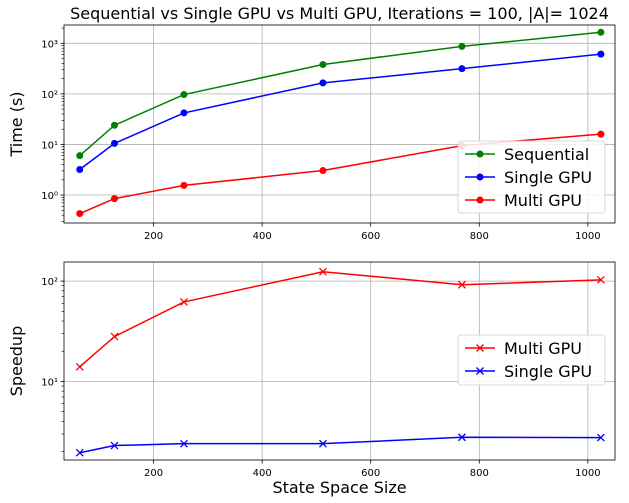 The width and height of the screenshot is (629, 503). I want to click on legend-label: Sequential, so click(546, 154).